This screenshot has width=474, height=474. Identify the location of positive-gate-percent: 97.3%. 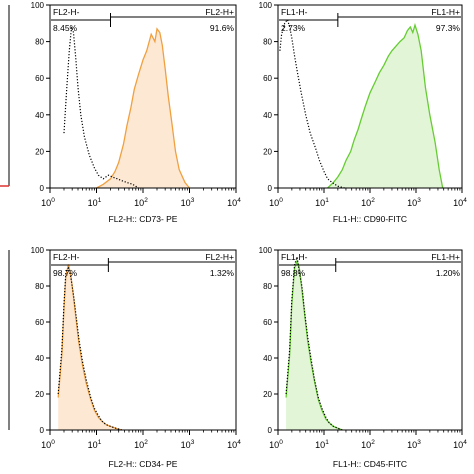
(448, 28).